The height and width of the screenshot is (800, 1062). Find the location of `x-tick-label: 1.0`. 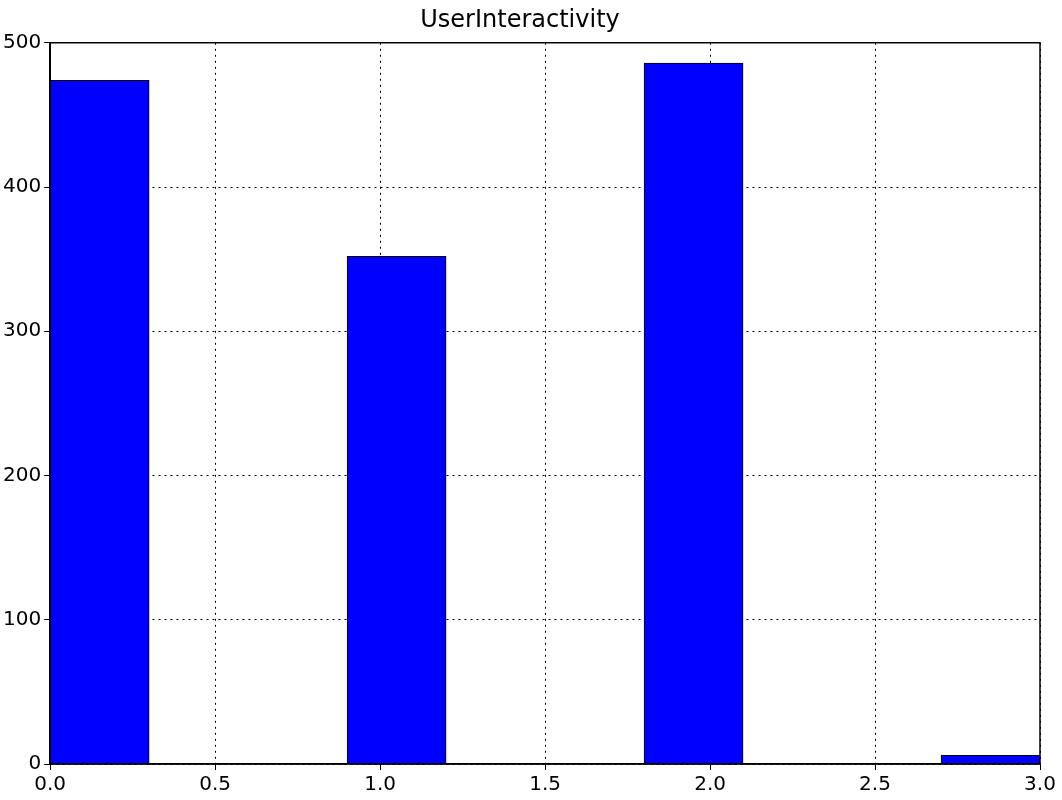

x-tick-label: 1.0 is located at coordinates (380, 783).